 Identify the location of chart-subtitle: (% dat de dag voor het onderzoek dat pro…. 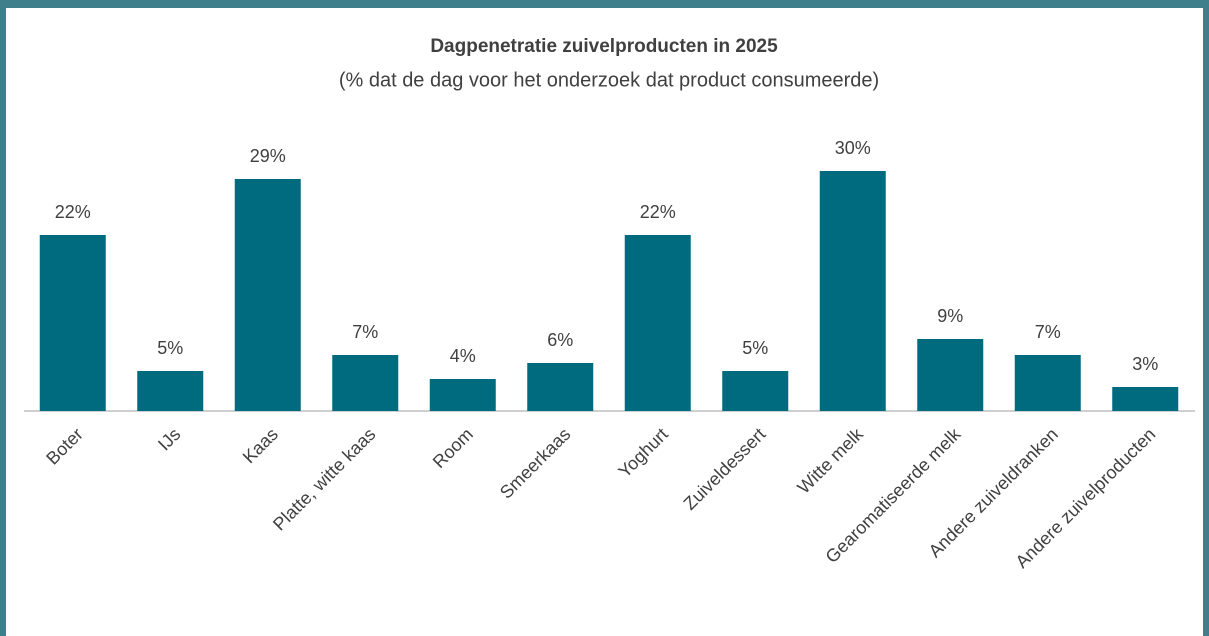
(609, 80).